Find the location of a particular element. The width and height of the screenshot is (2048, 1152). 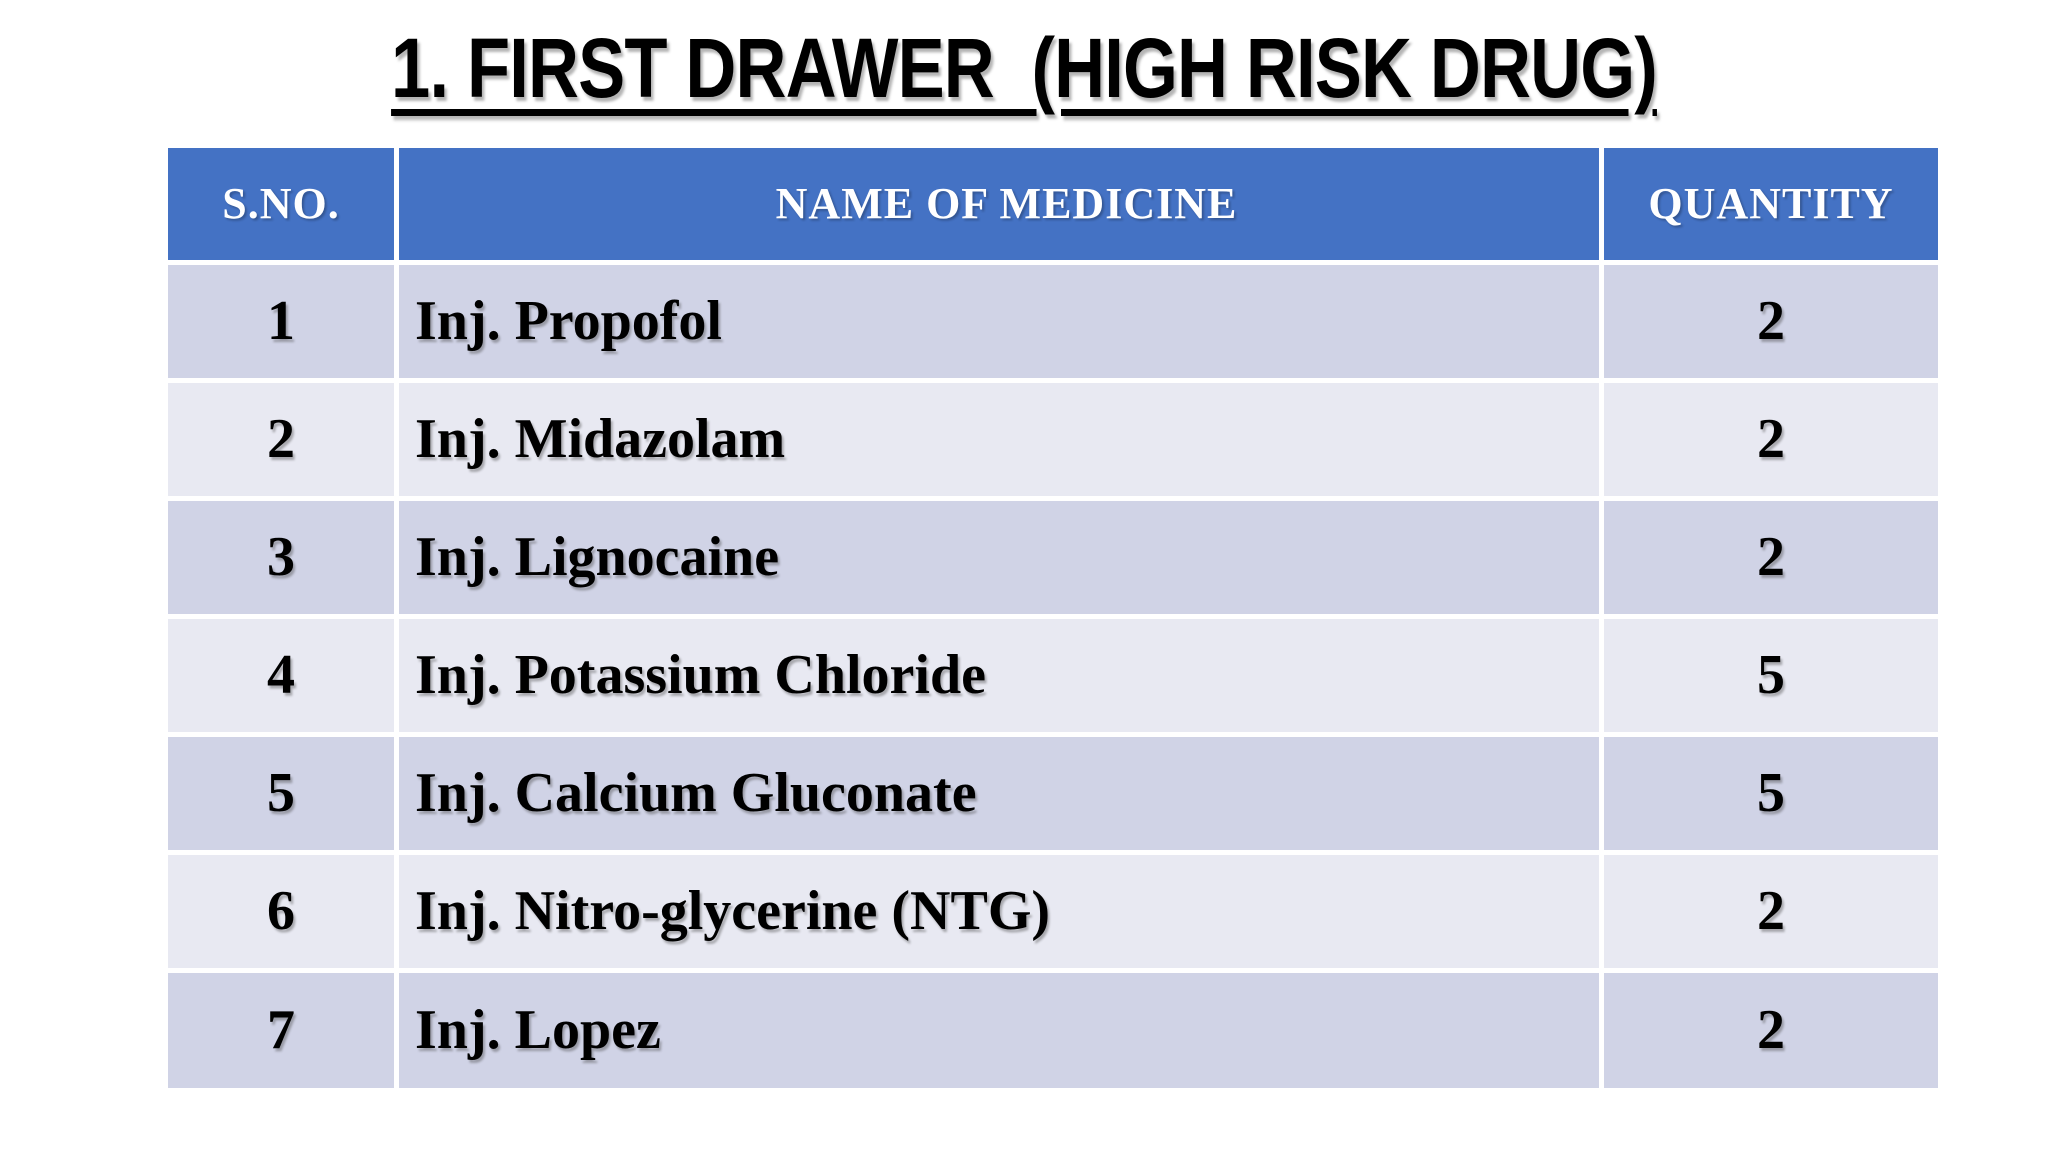

cell-sno: 1 is located at coordinates (283, 321).